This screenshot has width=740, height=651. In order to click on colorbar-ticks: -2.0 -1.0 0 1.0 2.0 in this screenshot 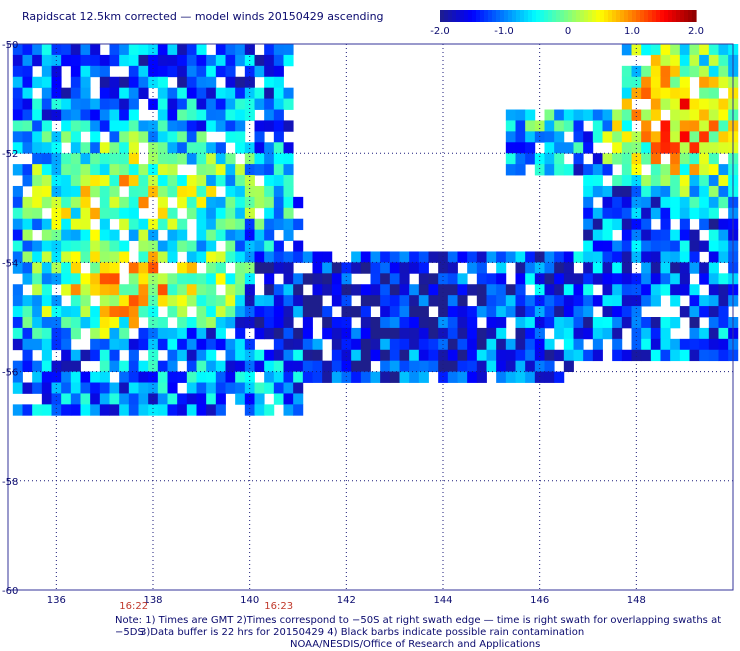, I will do `click(567, 31)`.